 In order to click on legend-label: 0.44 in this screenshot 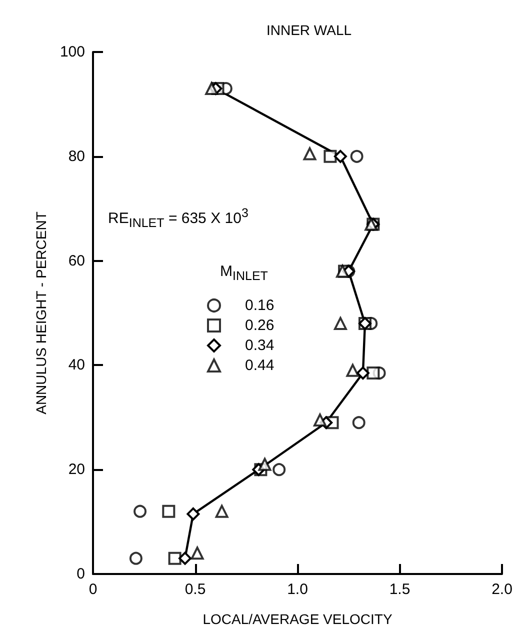, I will do `click(259, 365)`.